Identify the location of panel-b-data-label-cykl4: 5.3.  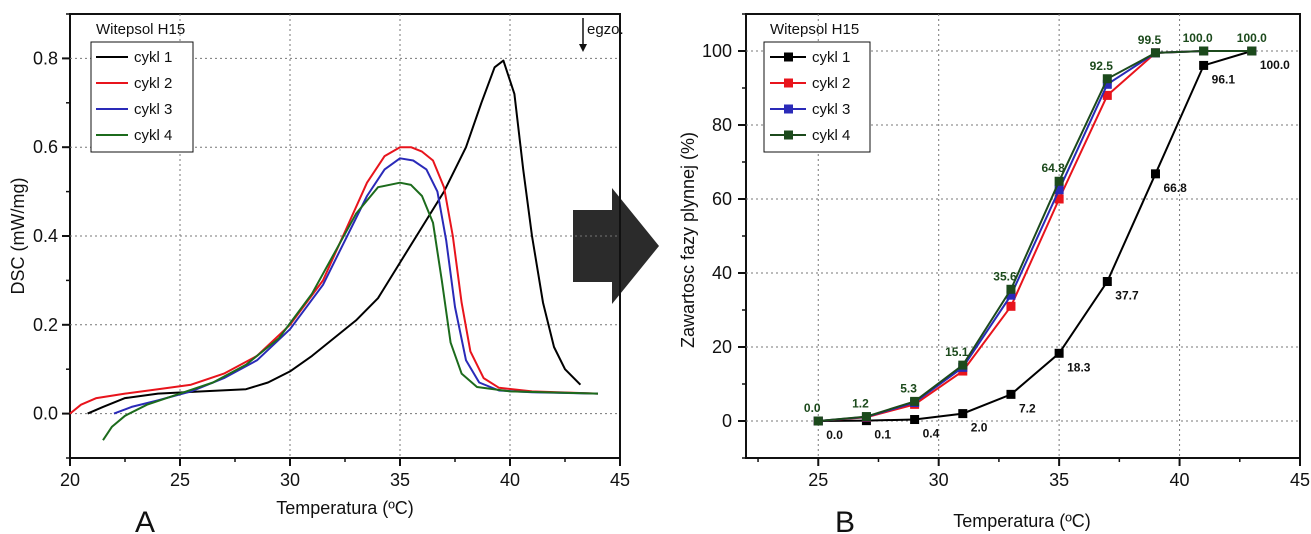
(908, 388).